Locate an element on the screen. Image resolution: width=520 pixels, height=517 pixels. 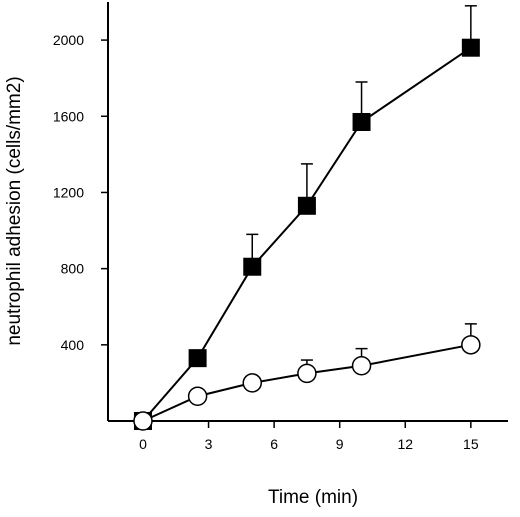
y-axis-title: neutrophil adhesion (cells/mm2) is located at coordinates (14, 210).